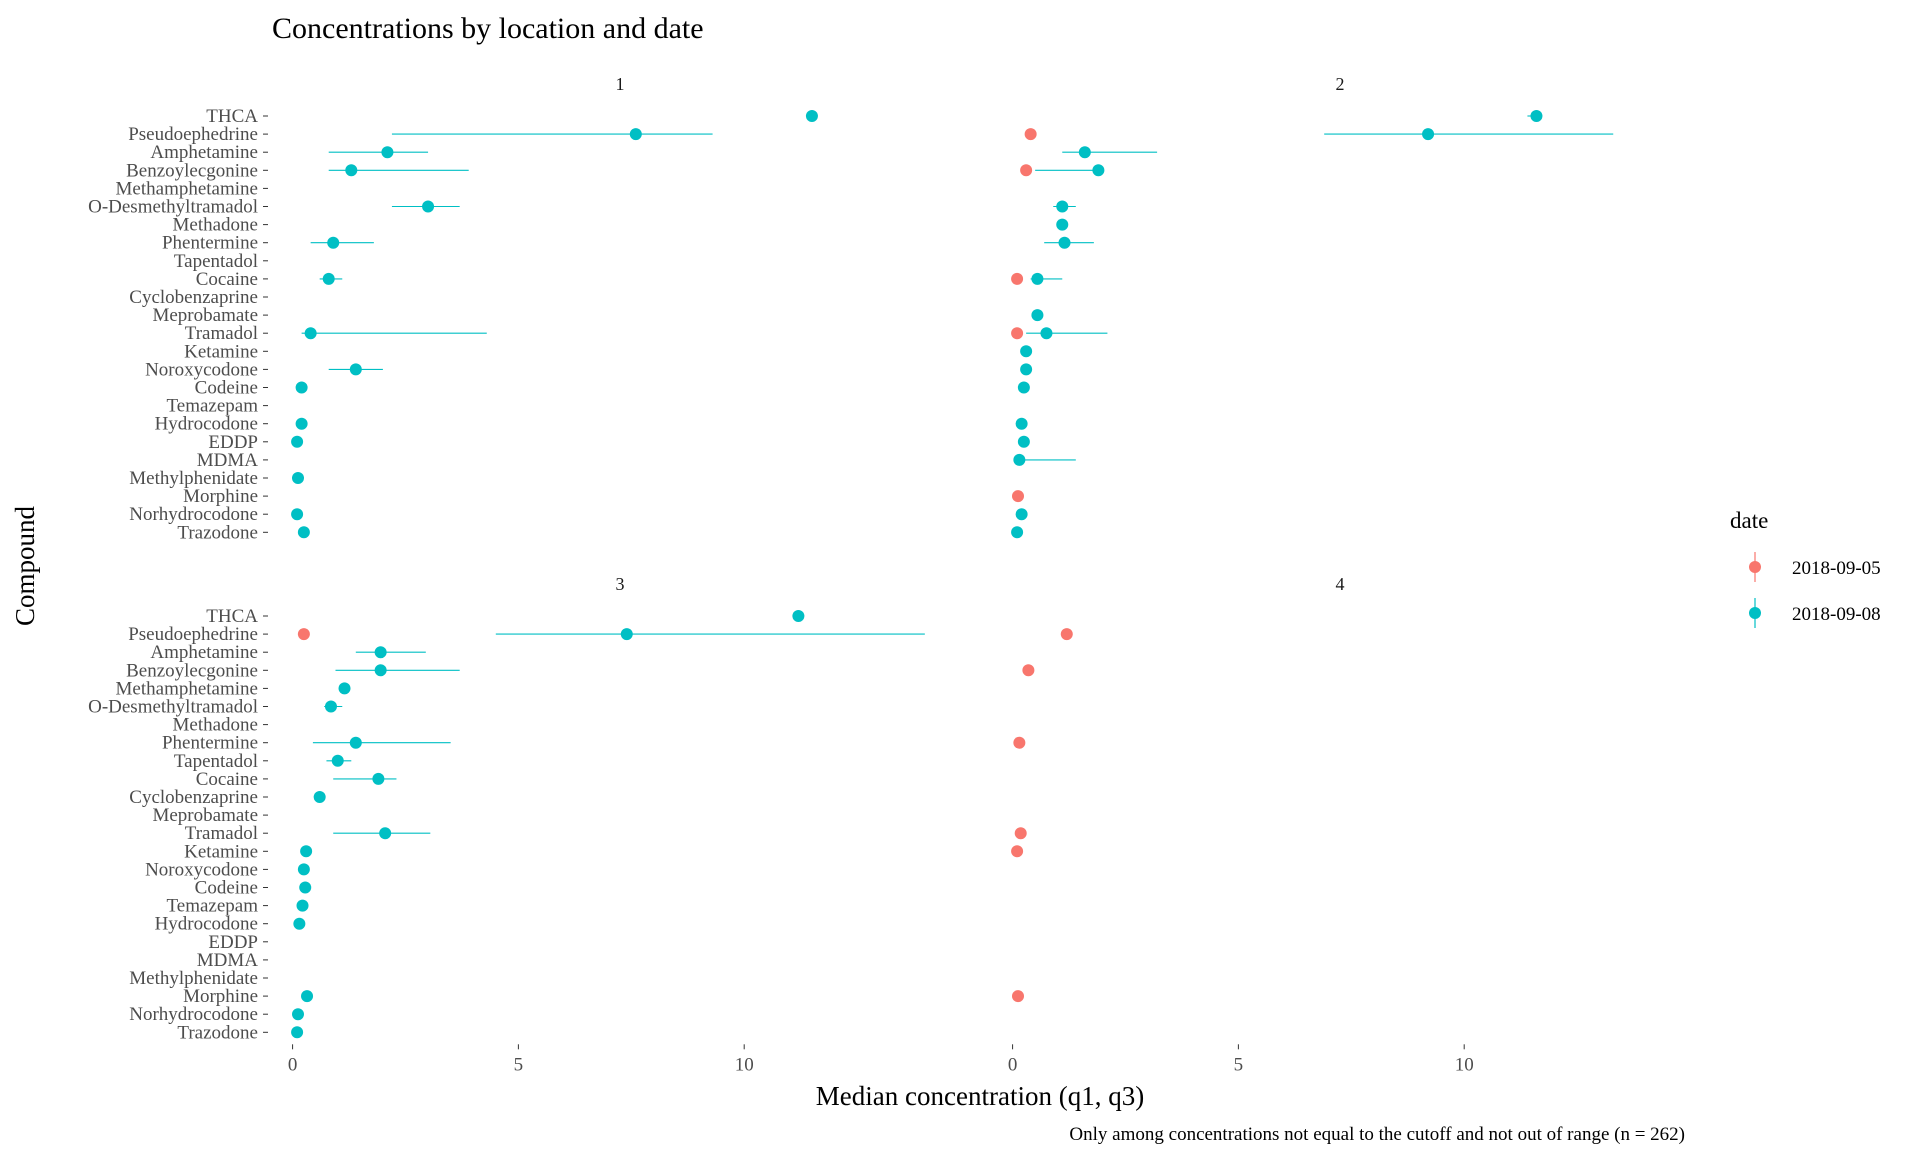 This screenshot has height=1152, width=1920. Describe the element at coordinates (187, 188) in the screenshot. I see `y-tick-label-methamphetamine: Methamphetamine` at that location.